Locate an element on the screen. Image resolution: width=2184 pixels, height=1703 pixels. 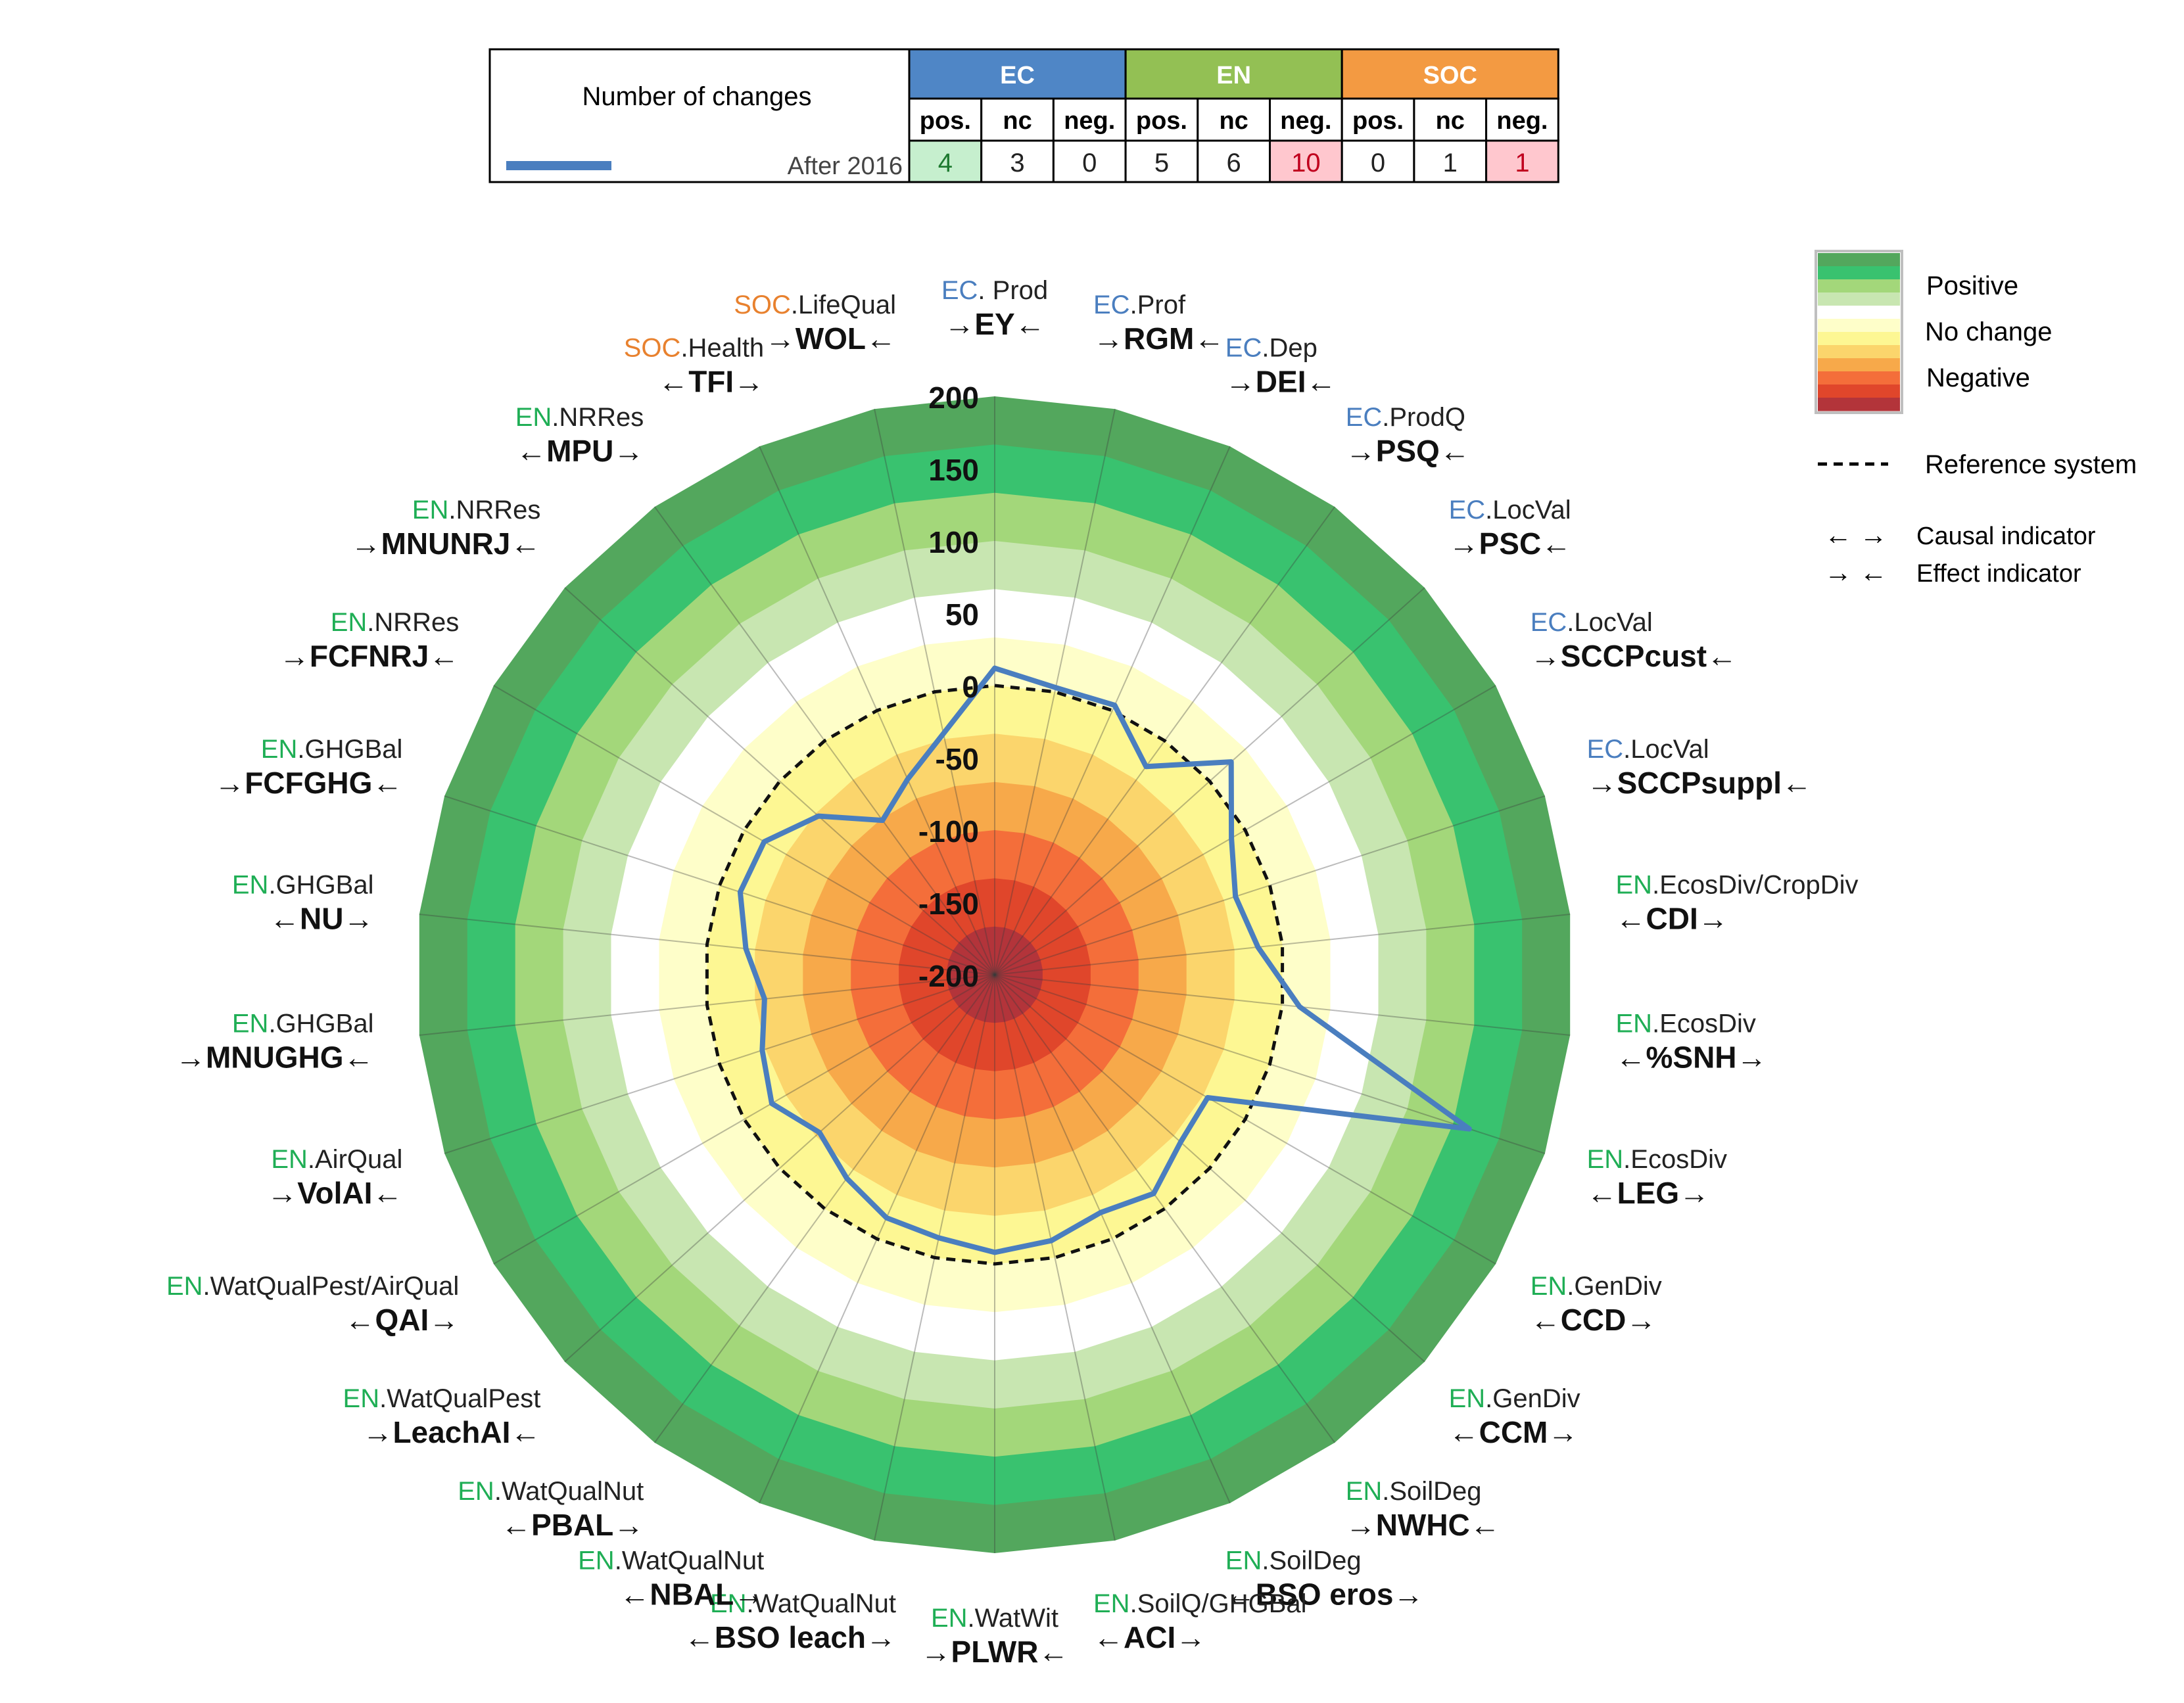
axis-subcategory: .WatQualPest/AirQual is located at coordinates (331, 1286).